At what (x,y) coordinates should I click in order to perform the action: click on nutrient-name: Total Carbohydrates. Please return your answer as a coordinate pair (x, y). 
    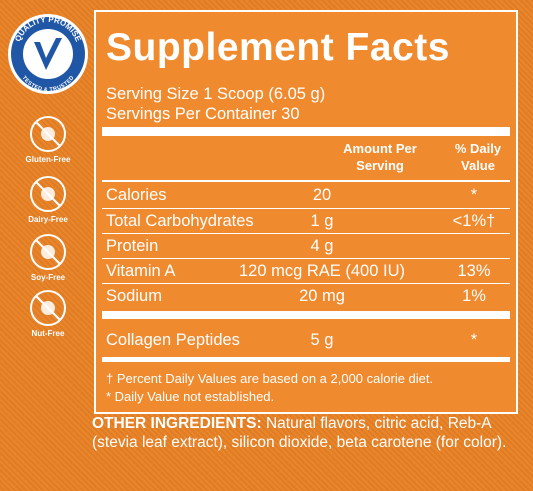
    Looking at the image, I should click on (180, 221).